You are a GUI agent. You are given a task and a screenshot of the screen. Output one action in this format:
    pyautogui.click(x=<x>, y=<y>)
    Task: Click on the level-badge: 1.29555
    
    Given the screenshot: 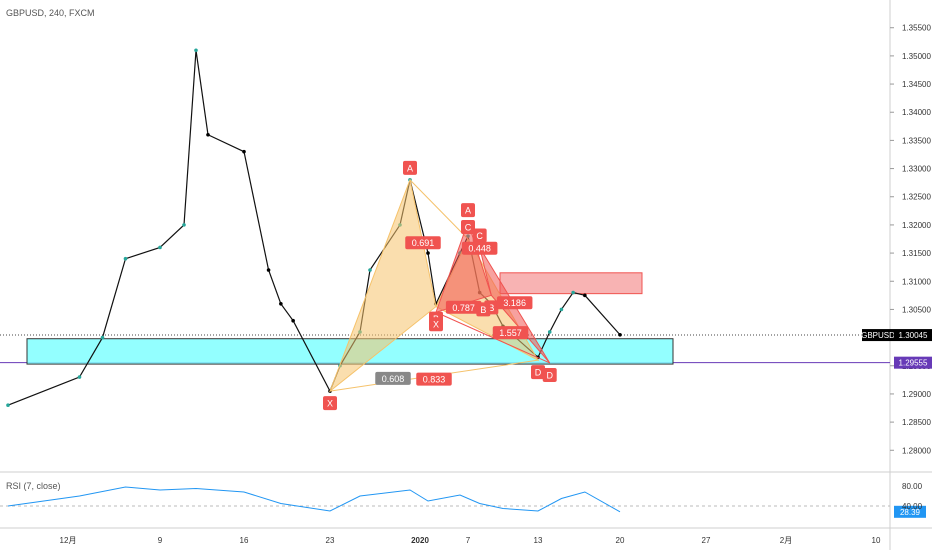 What is the action you would take?
    pyautogui.click(x=913, y=362)
    